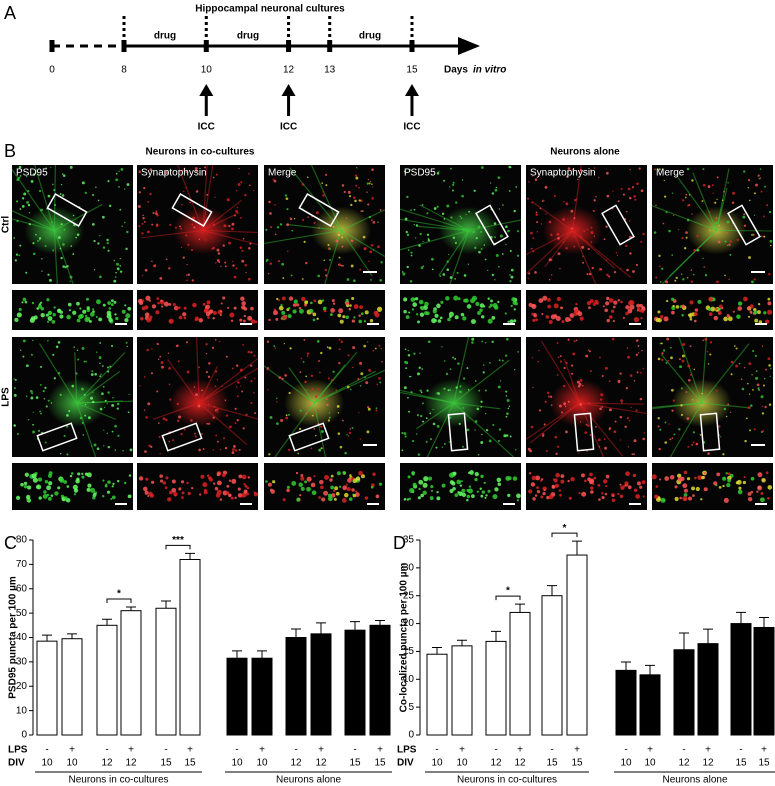  What do you see at coordinates (178, 547) in the screenshot?
I see `significance-bracket` at bounding box center [178, 547].